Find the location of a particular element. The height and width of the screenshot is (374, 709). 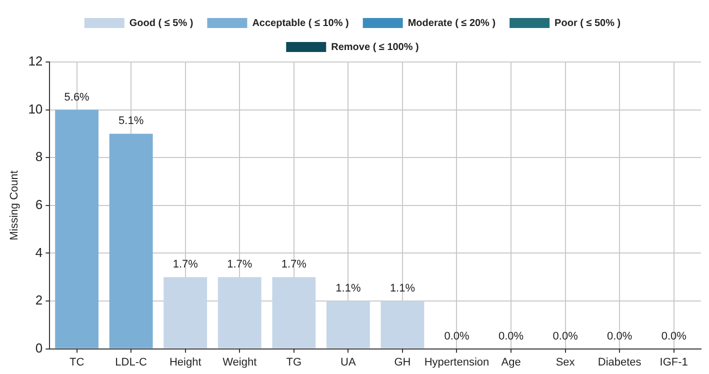

legend-label: Remove ( ≤ 100% ) is located at coordinates (375, 47).